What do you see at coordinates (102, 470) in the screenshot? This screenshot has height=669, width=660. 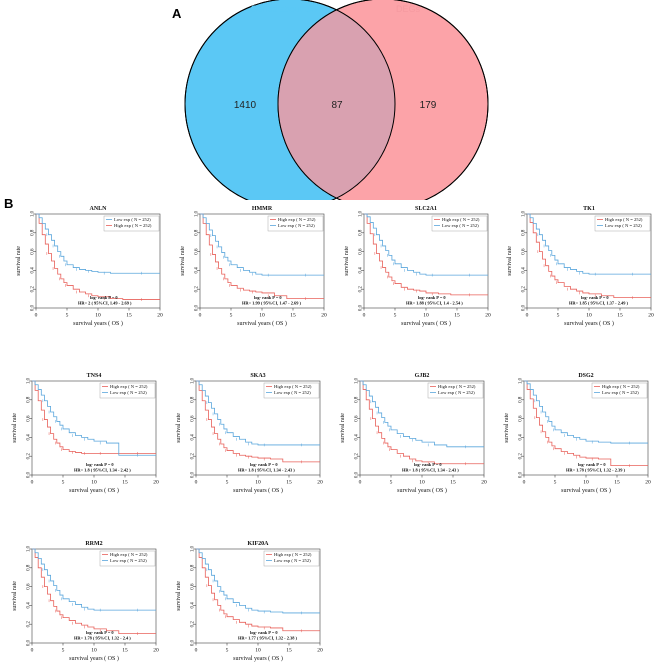 I see `hr-annotation: HR= 1.8 ( 95%CI, 1.34 - 2.42 )` at bounding box center [102, 470].